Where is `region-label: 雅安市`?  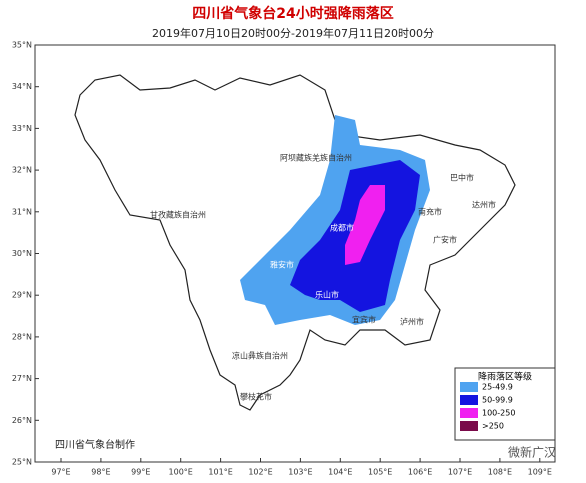
region-label: 雅安市 is located at coordinates (282, 265).